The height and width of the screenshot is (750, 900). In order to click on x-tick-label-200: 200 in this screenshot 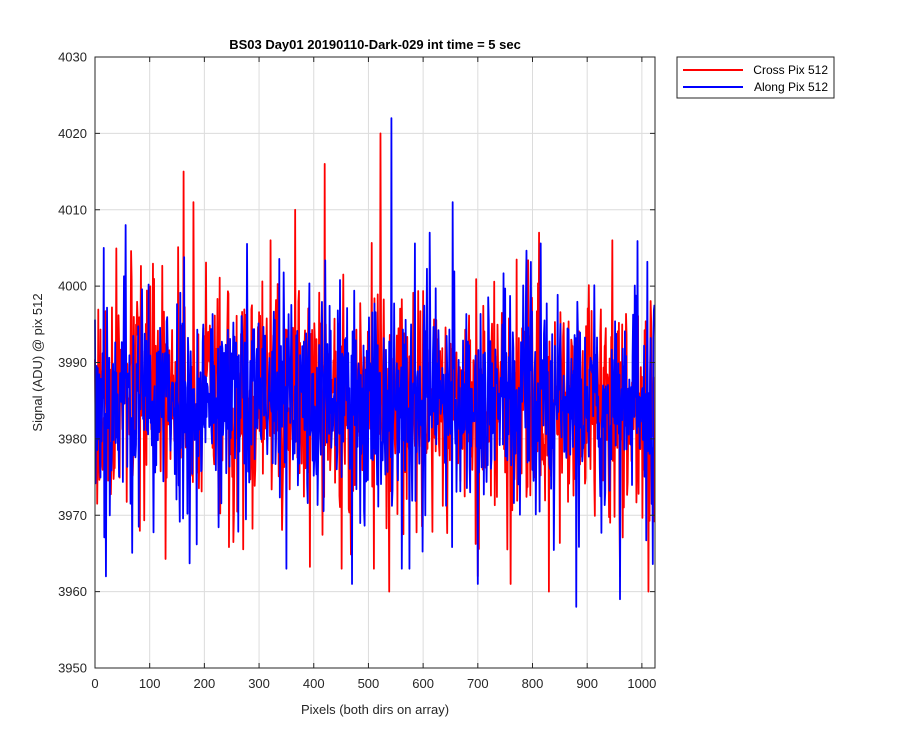, I will do `click(205, 683)`.